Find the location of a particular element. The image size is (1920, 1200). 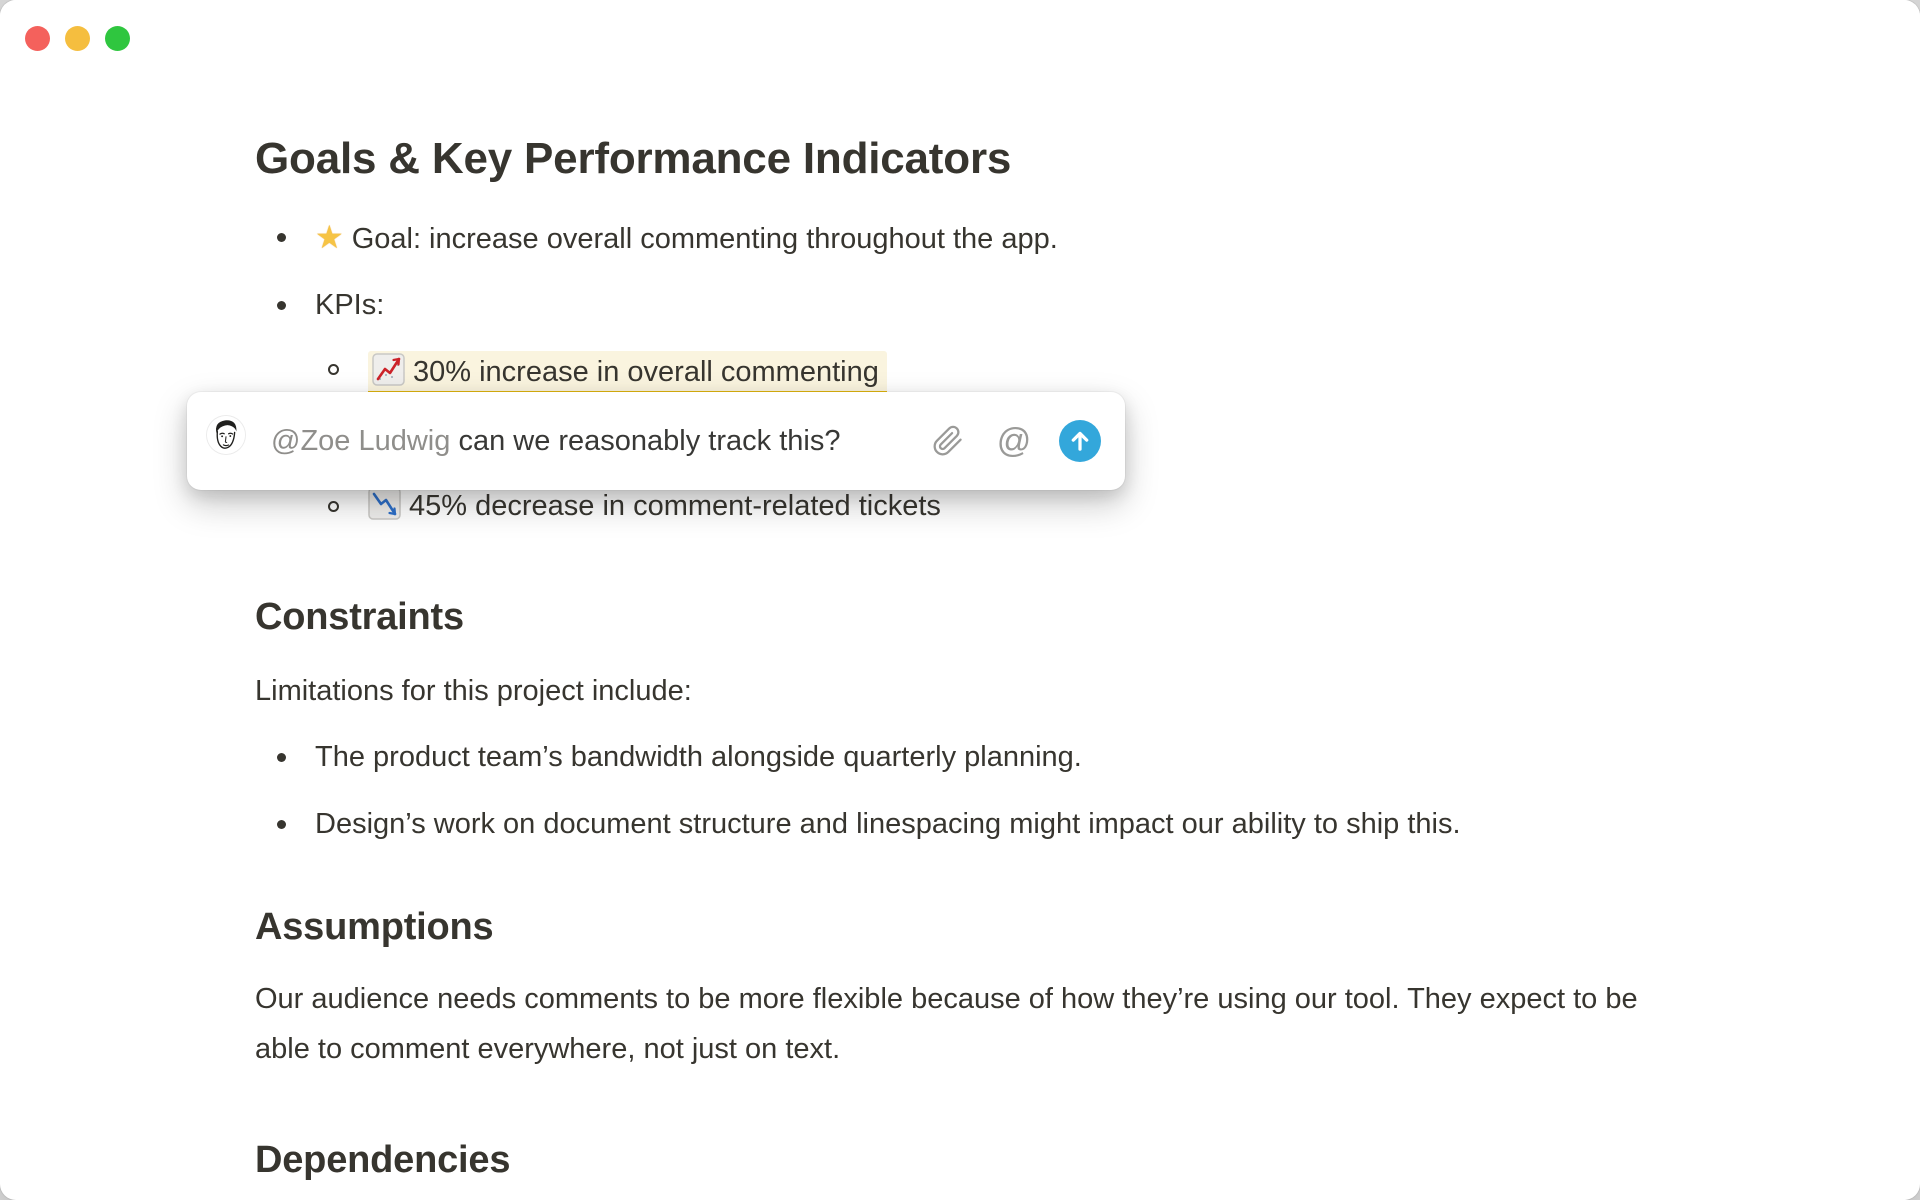

heading-dependencies: Dependencies is located at coordinates (383, 1160).